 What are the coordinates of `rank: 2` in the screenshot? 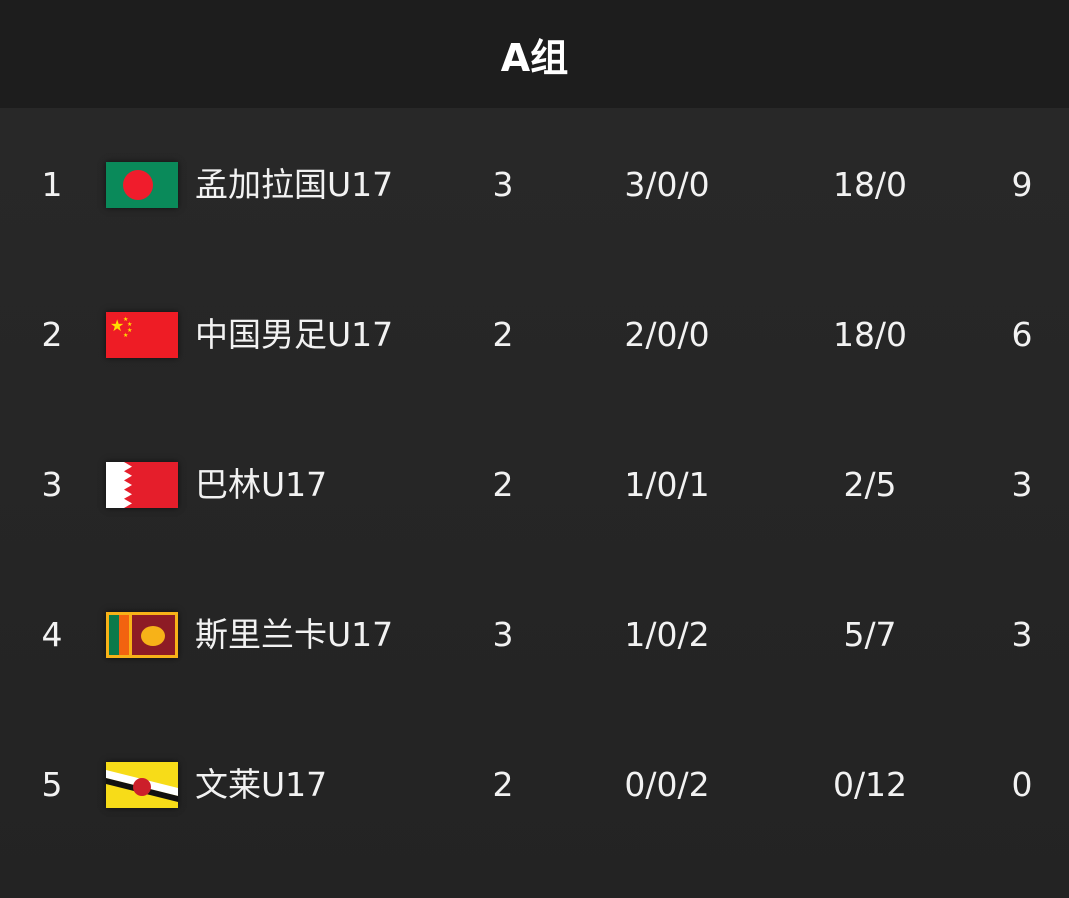 It's located at (52, 334).